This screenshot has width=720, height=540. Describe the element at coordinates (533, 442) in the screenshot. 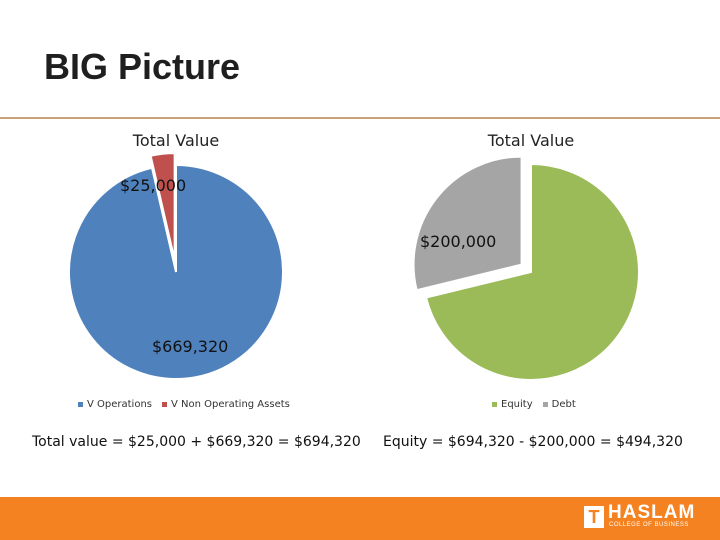

I see `caption-equity: Equity = $694,320 - $200,000 = $494,320` at that location.